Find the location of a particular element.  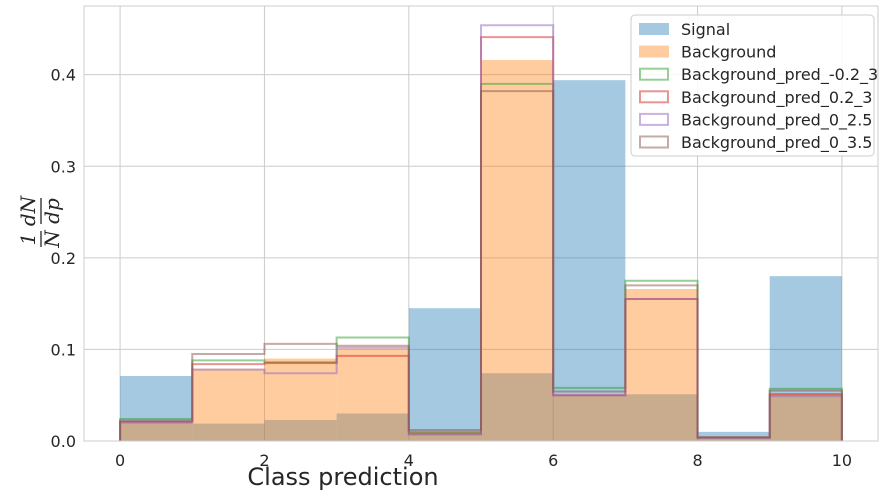

x-axis-label: Class prediction is located at coordinates (342, 477).